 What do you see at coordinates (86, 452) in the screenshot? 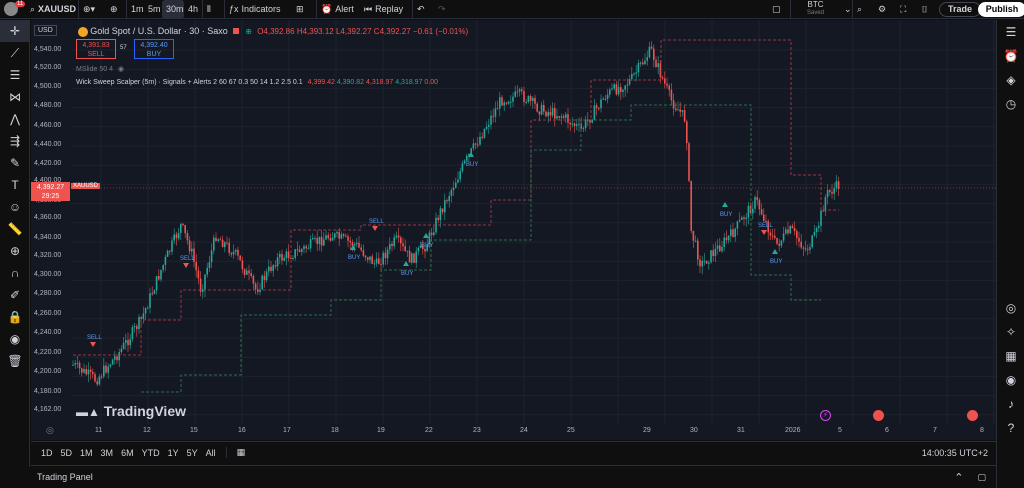
I see `range-1m: 1M` at bounding box center [86, 452].